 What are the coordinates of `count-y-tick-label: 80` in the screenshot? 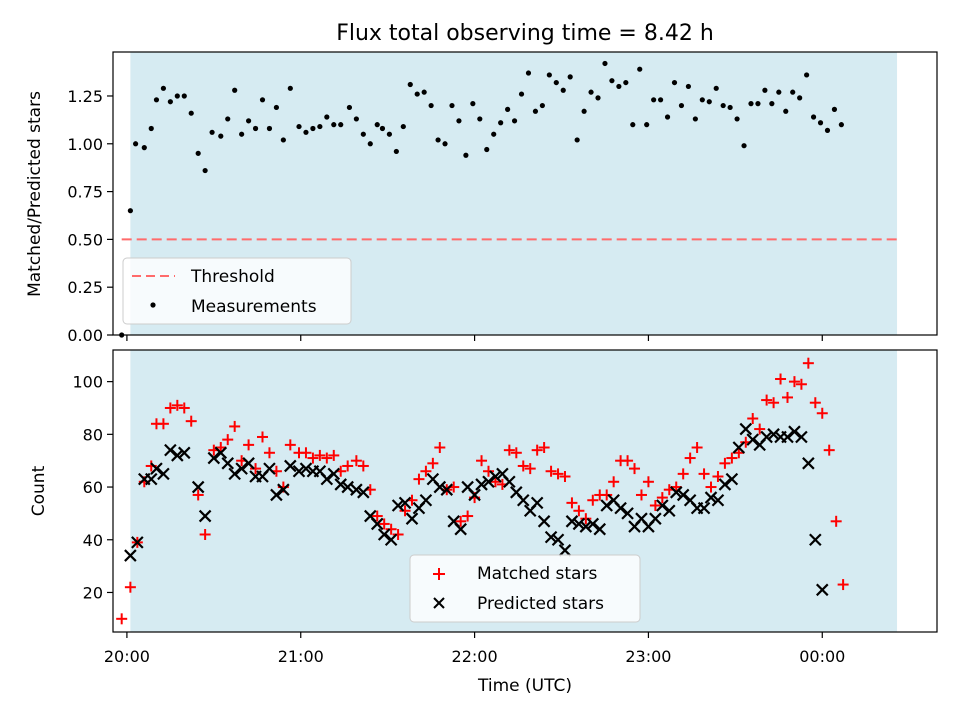 It's located at (93, 434).